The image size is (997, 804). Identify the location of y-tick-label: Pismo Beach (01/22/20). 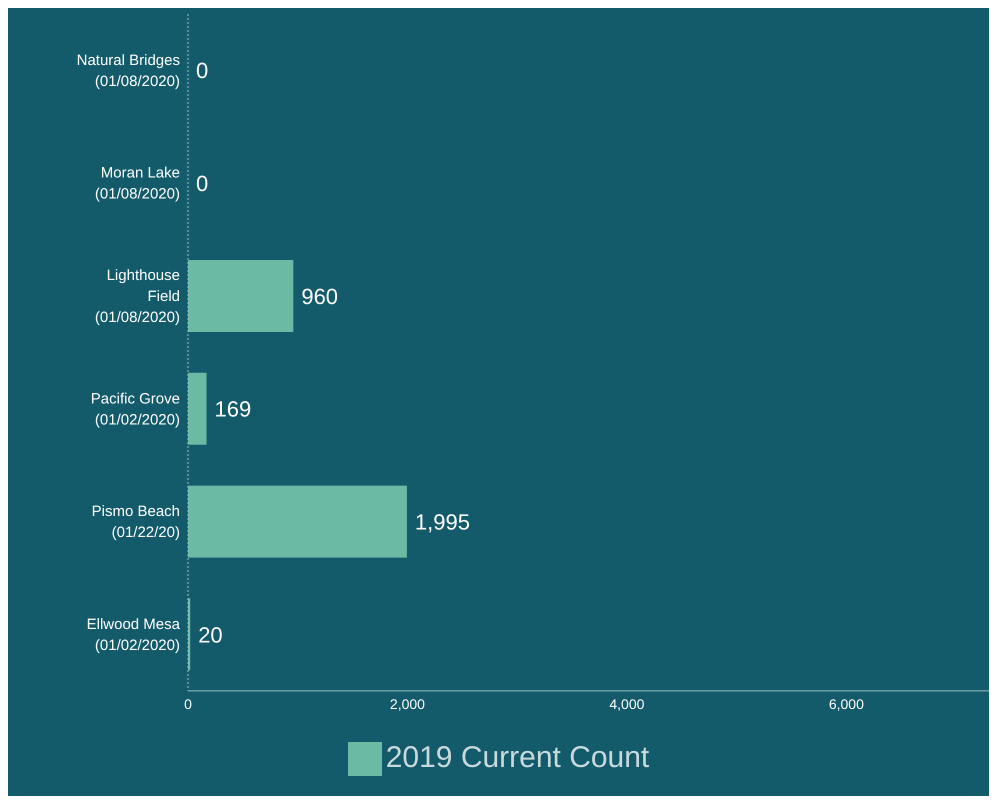
(136, 522).